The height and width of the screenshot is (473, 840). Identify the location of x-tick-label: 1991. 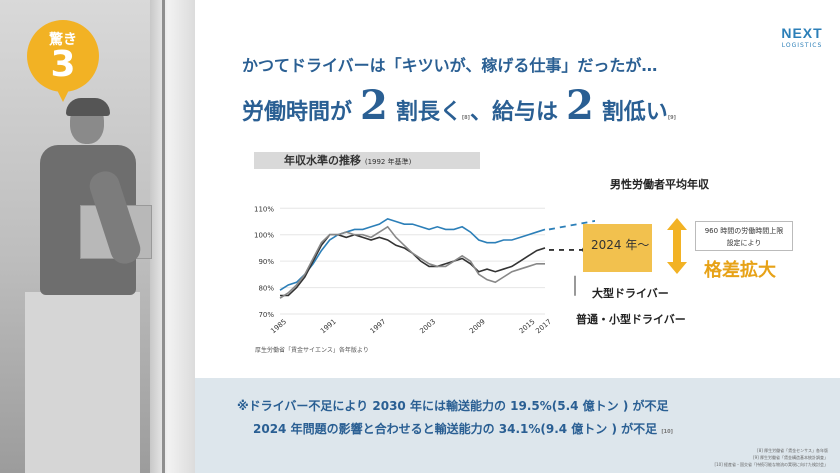
(328, 327).